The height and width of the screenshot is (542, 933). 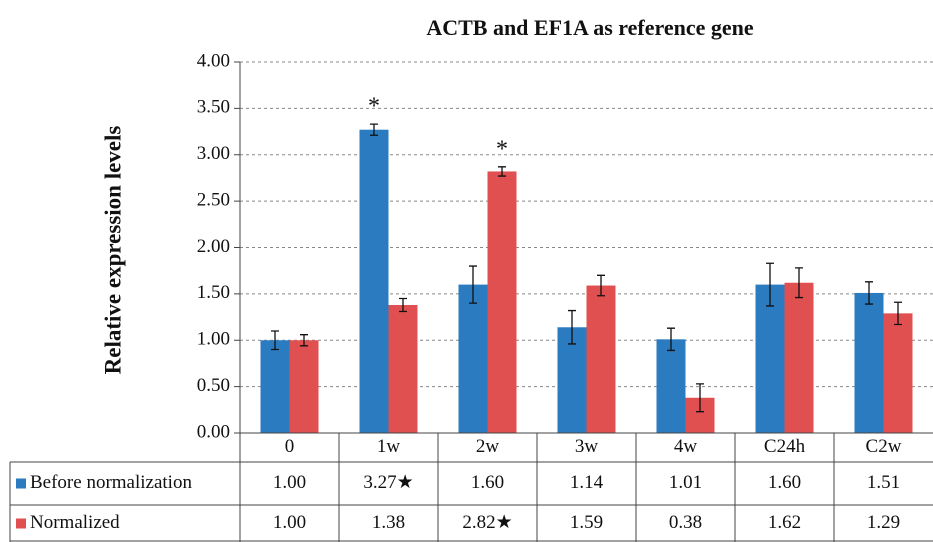 I want to click on x-tick-label: 4w, so click(x=686, y=446).